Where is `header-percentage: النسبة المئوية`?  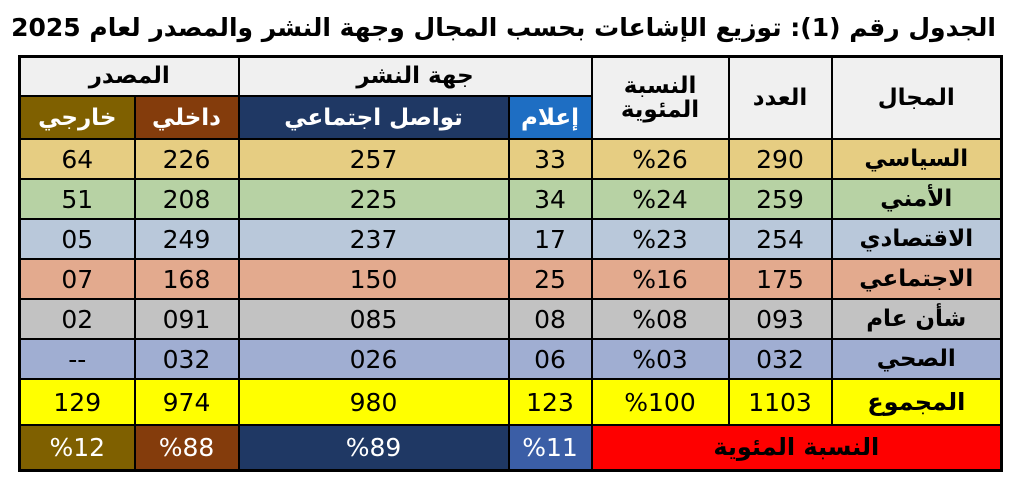
header-percentage: النسبة المئوية is located at coordinates (660, 97).